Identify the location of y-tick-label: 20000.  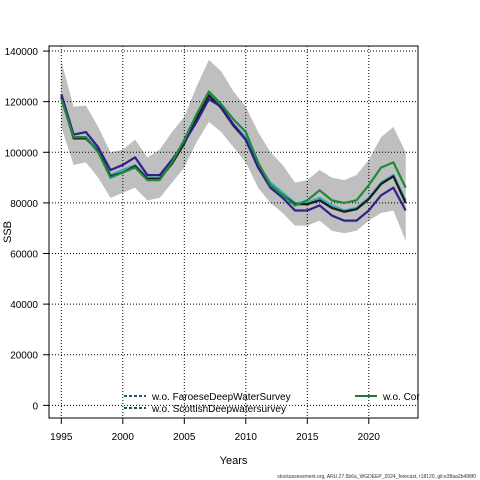
(24, 356).